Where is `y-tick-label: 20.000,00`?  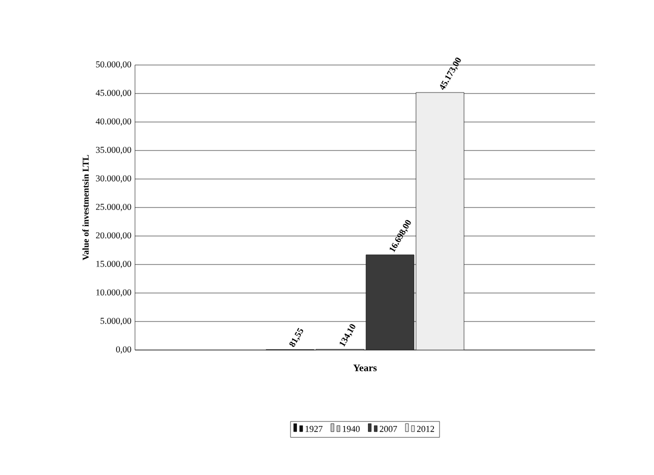 y-tick-label: 20.000,00 is located at coordinates (114, 236).